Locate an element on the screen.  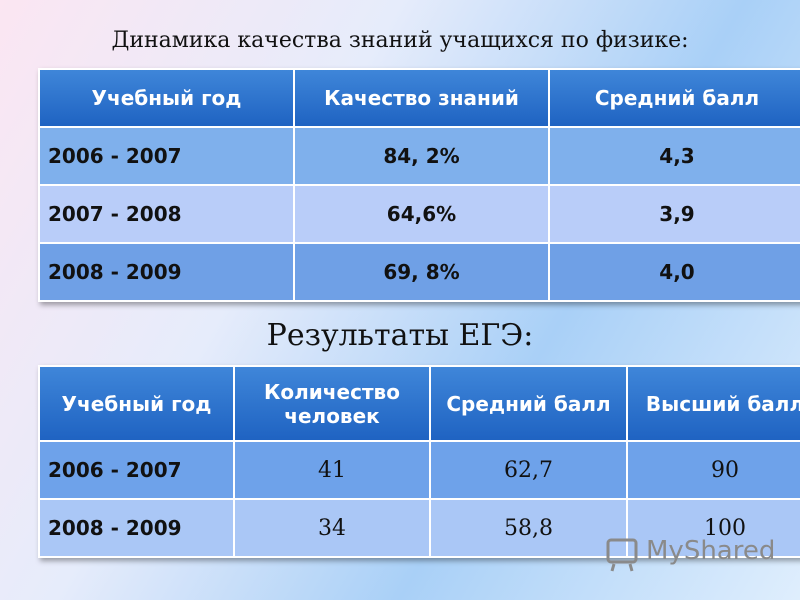
table-cell: 4,0 is located at coordinates (674, 272).